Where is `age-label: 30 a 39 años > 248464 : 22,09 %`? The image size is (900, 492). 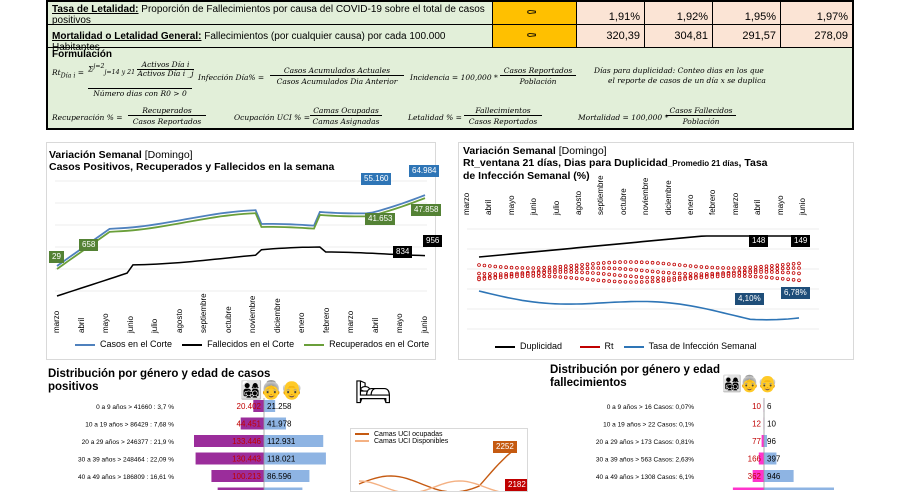 age-label: 30 a 39 años > 248464 : 22,09 % is located at coordinates (126, 460).